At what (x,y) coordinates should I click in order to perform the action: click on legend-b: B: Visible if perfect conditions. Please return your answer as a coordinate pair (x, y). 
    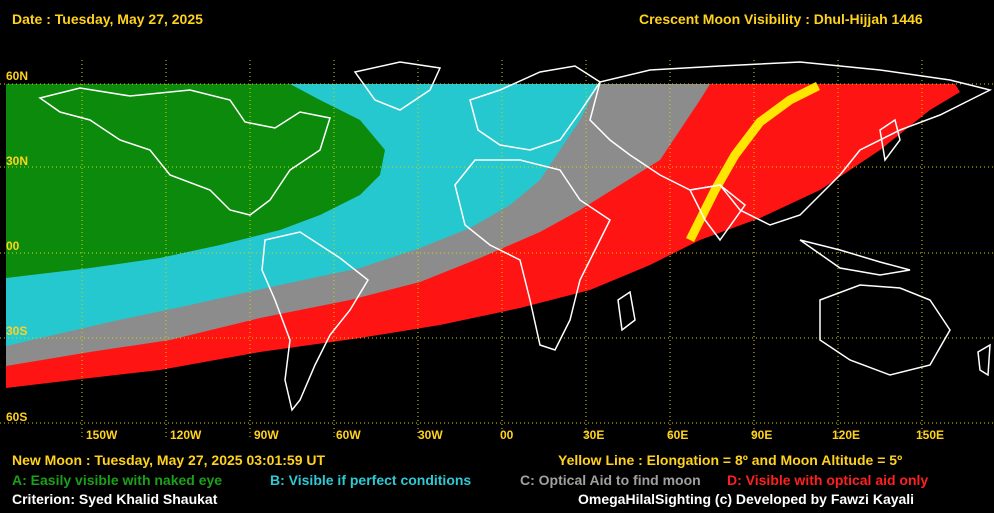
    Looking at the image, I should click on (371, 480).